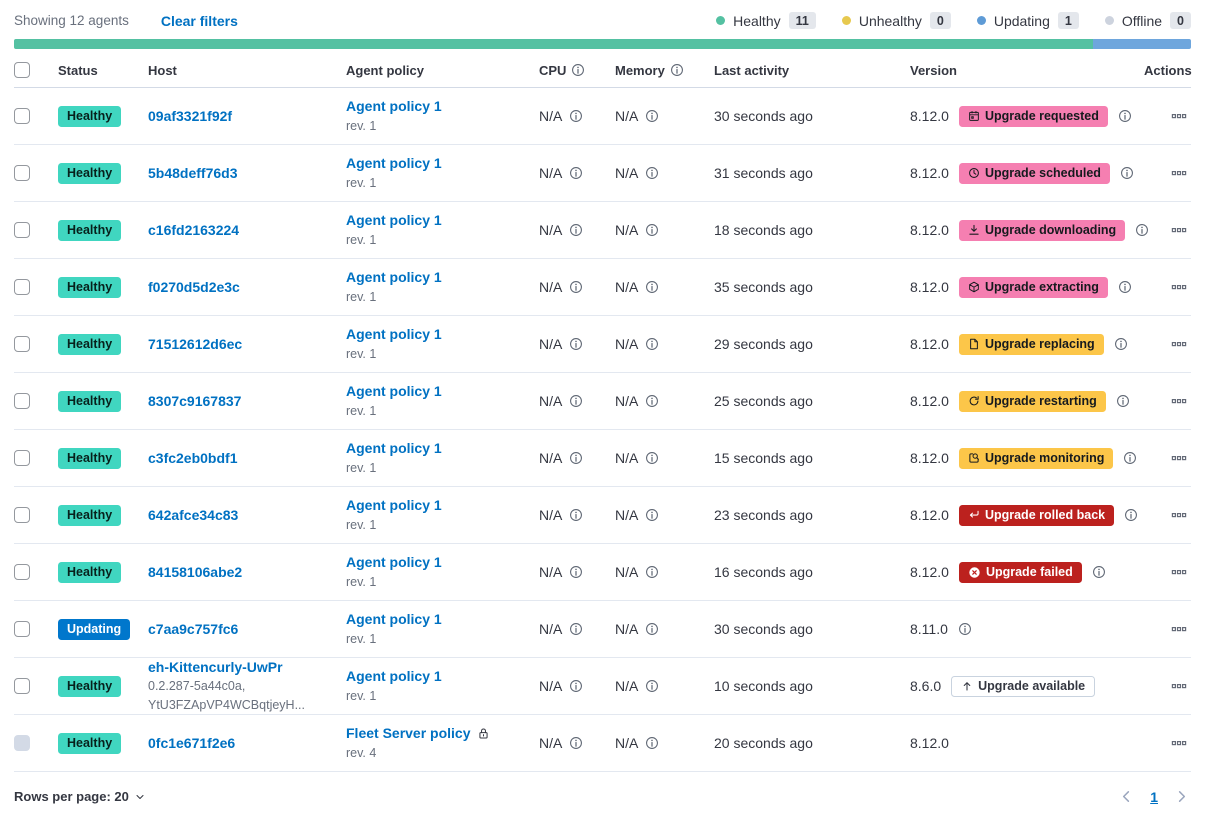  Describe the element at coordinates (199, 20) in the screenshot. I see `clear-filters-link: Clear filters` at that location.